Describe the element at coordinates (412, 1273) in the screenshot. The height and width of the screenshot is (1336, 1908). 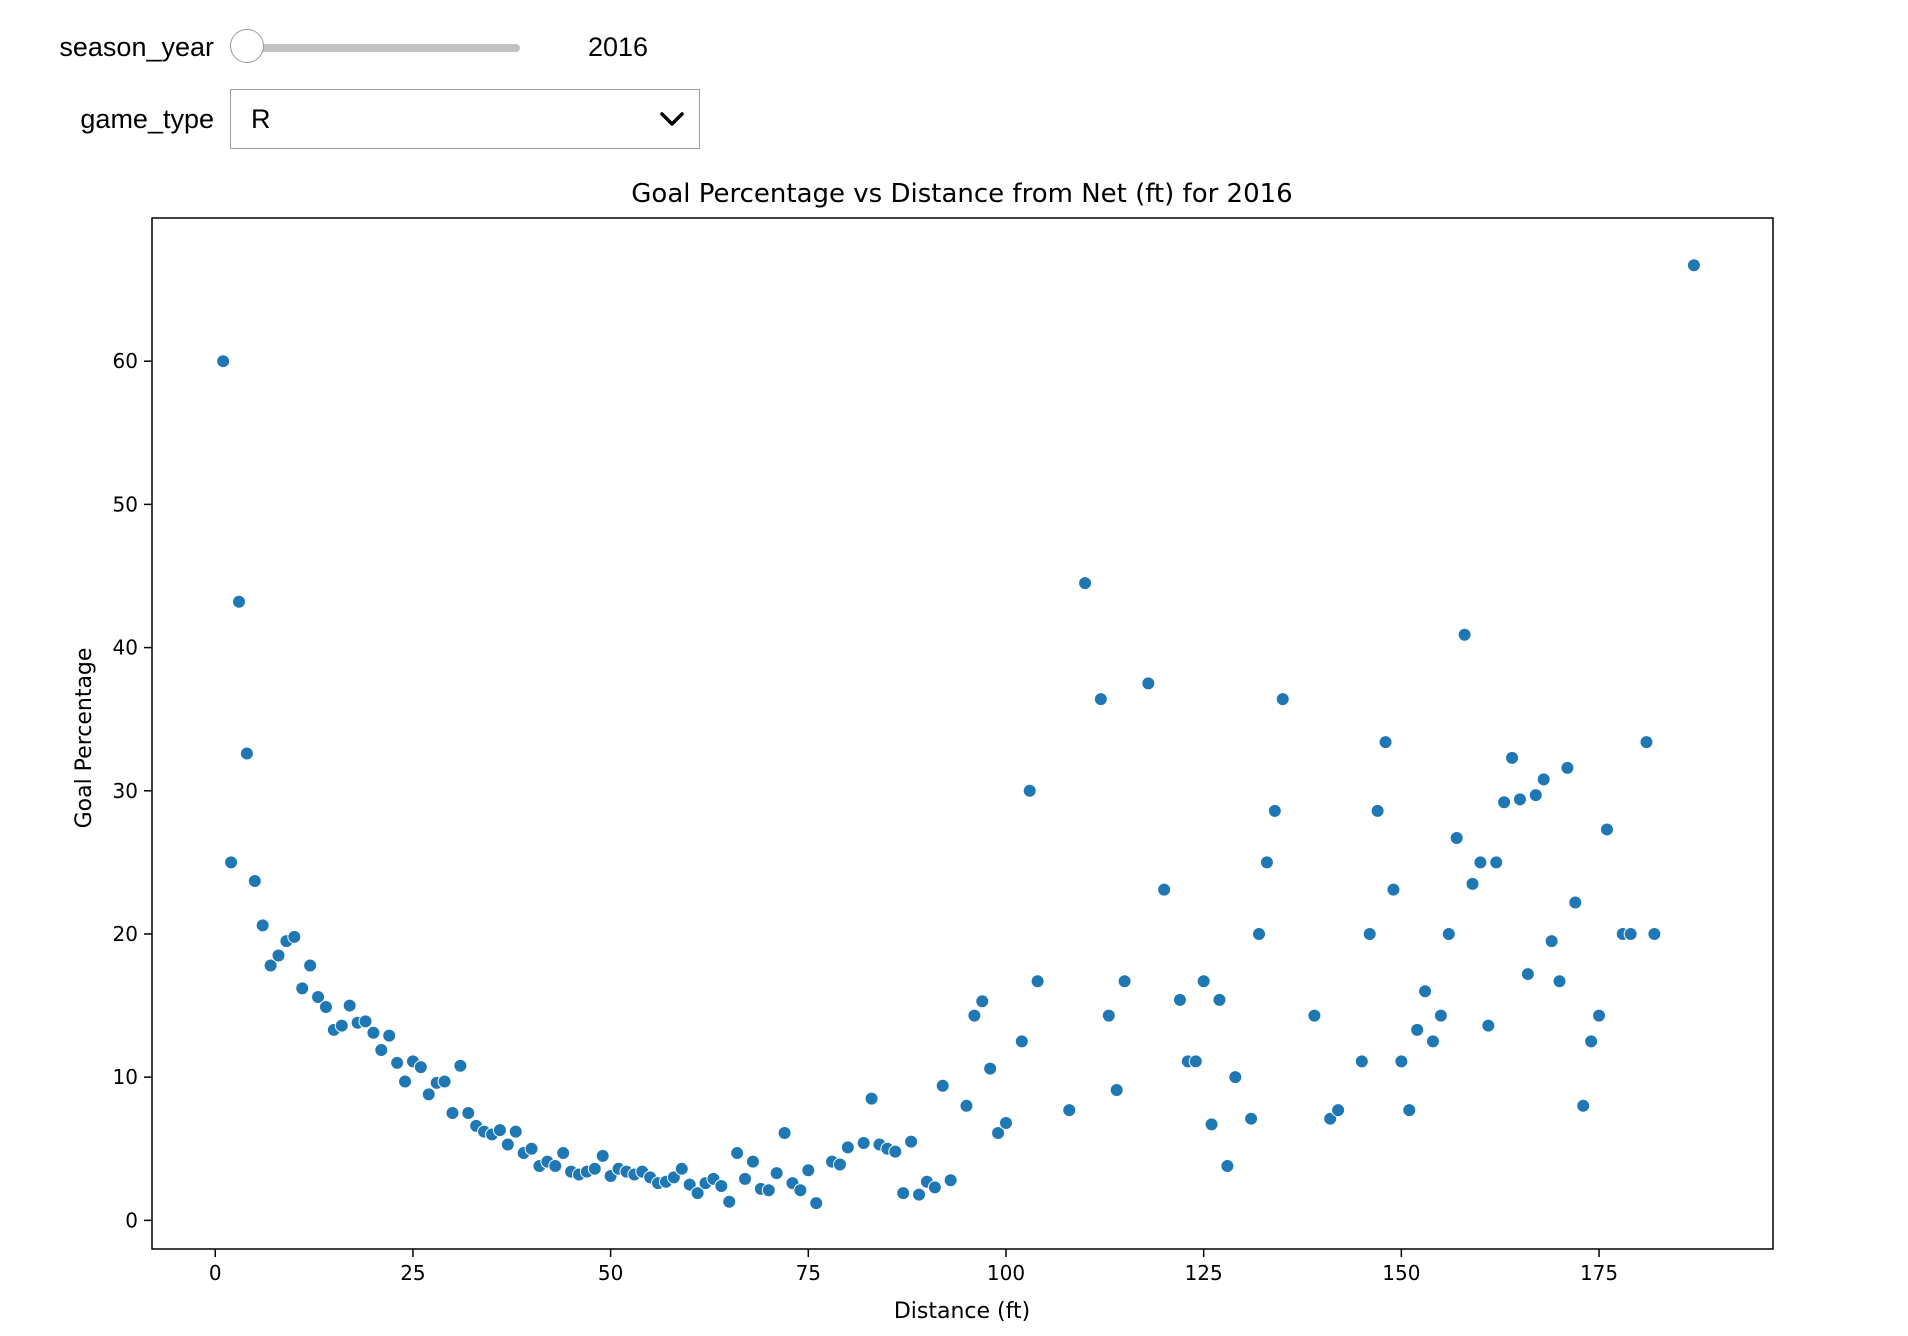
I see `x-tick-label: 25` at that location.